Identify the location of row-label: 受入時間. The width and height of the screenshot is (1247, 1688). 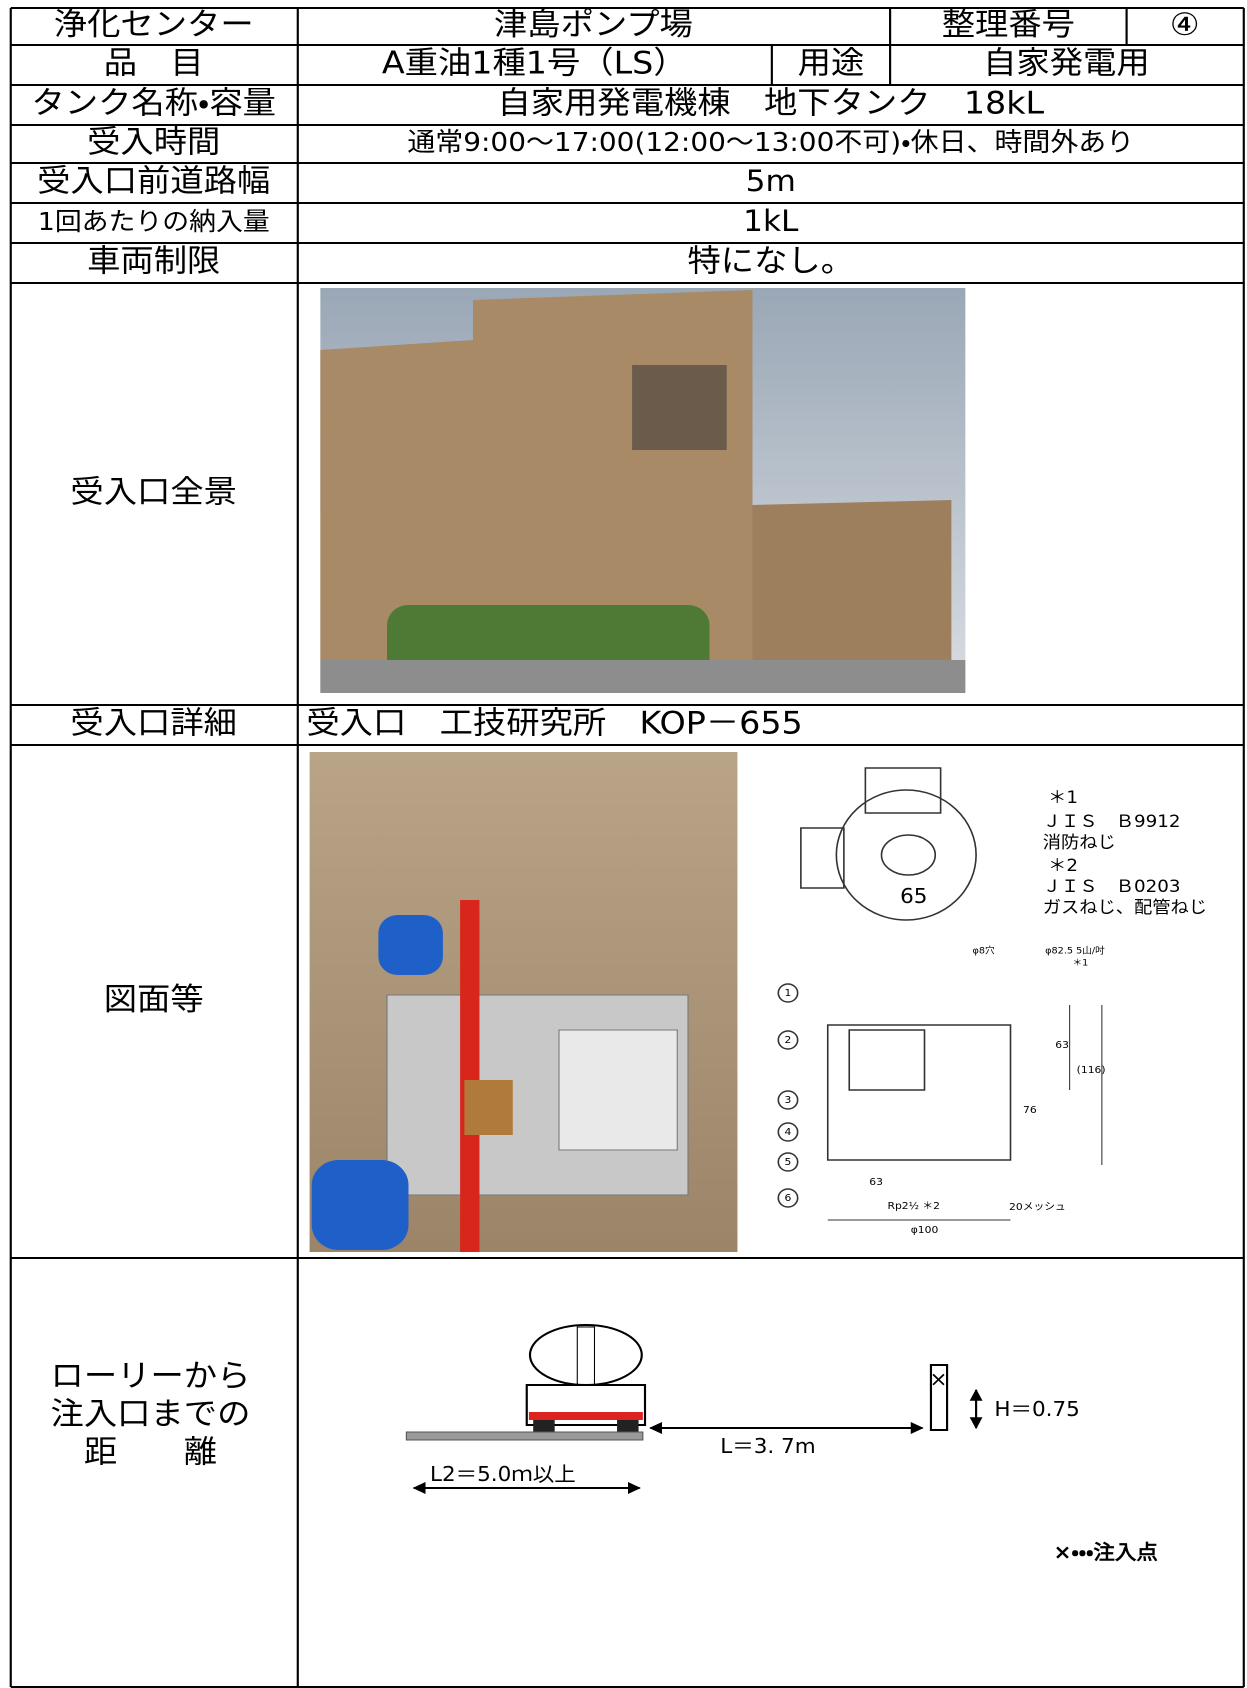
(153, 142).